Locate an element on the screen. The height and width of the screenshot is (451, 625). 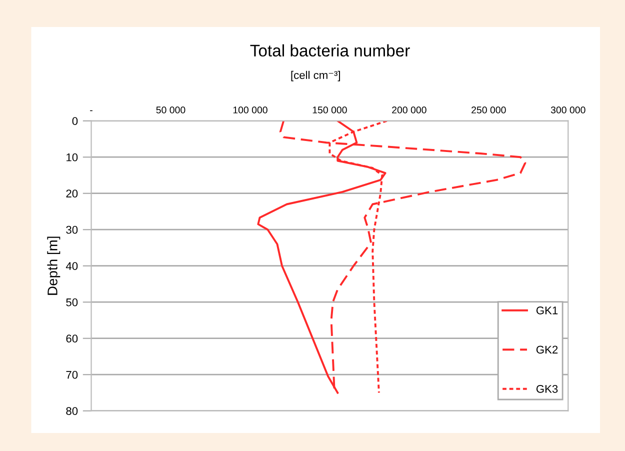
legend-label: GK1 is located at coordinates (547, 310).